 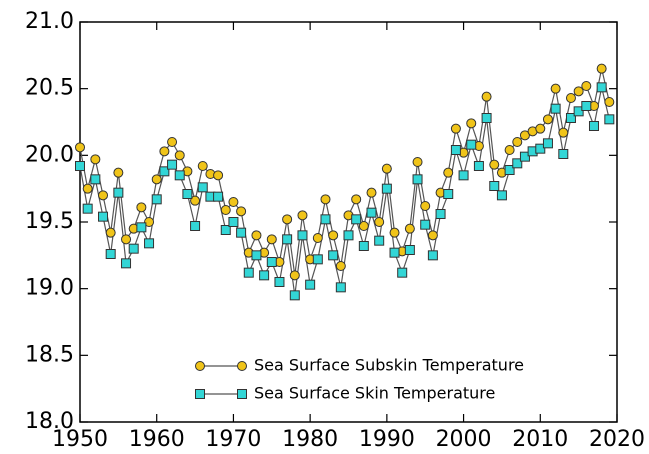 What do you see at coordinates (49, 154) in the screenshot?
I see `y-tick-label: 20.0` at bounding box center [49, 154].